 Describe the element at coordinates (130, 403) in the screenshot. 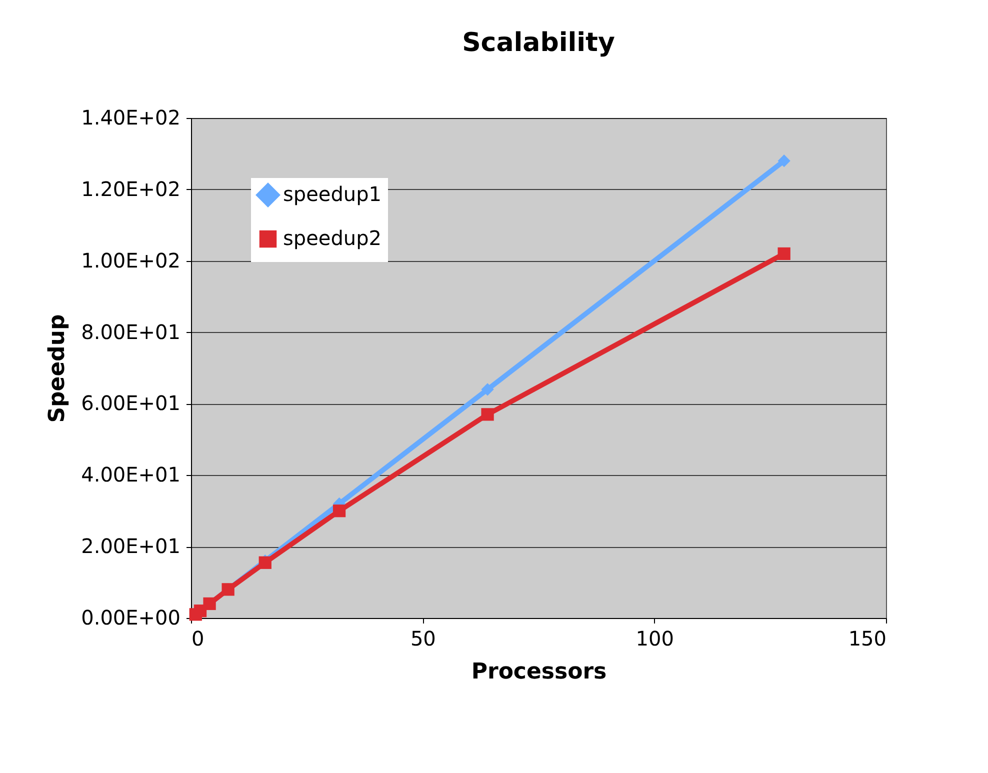

I see `y-tick-label: 6.00E+01` at that location.